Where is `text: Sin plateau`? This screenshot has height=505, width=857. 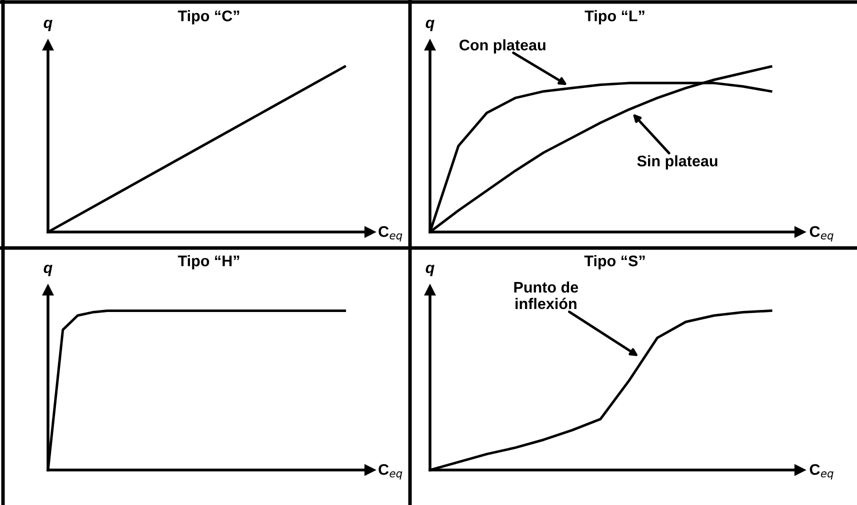
text: Sin plateau is located at coordinates (677, 162).